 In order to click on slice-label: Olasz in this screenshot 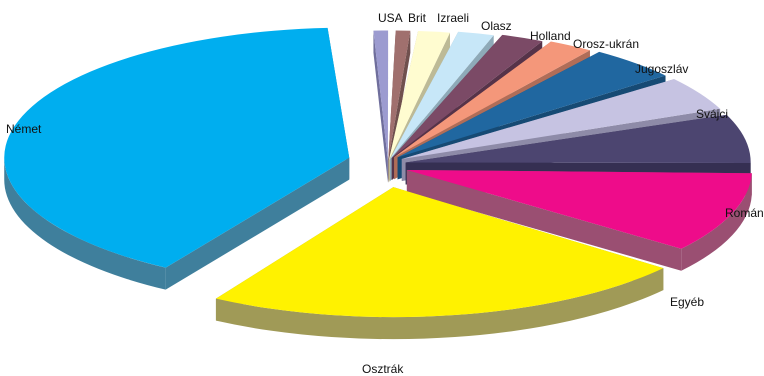, I will do `click(496, 26)`.